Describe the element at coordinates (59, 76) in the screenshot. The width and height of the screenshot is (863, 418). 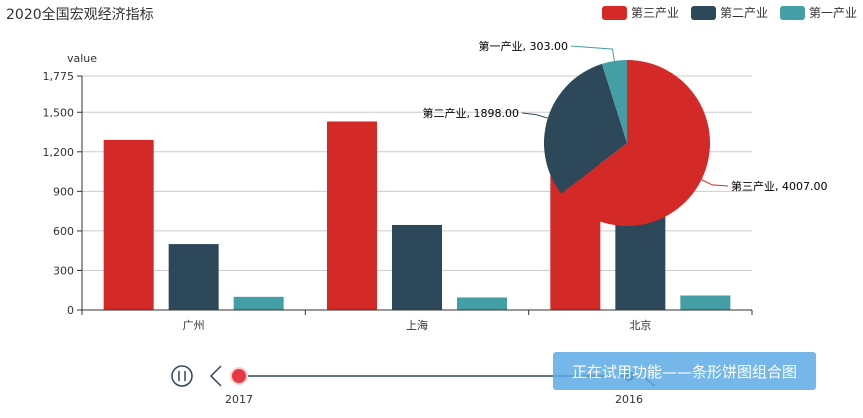
I see `y-tick-label: 1,775` at that location.